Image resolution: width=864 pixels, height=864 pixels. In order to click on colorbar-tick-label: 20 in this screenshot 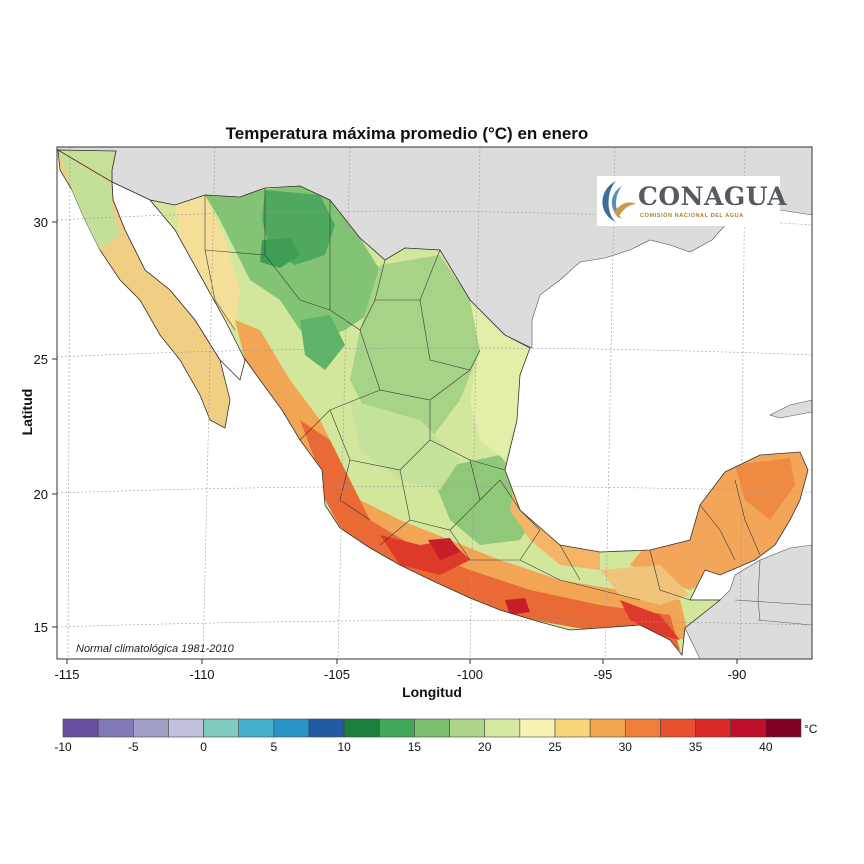, I will do `click(485, 747)`.